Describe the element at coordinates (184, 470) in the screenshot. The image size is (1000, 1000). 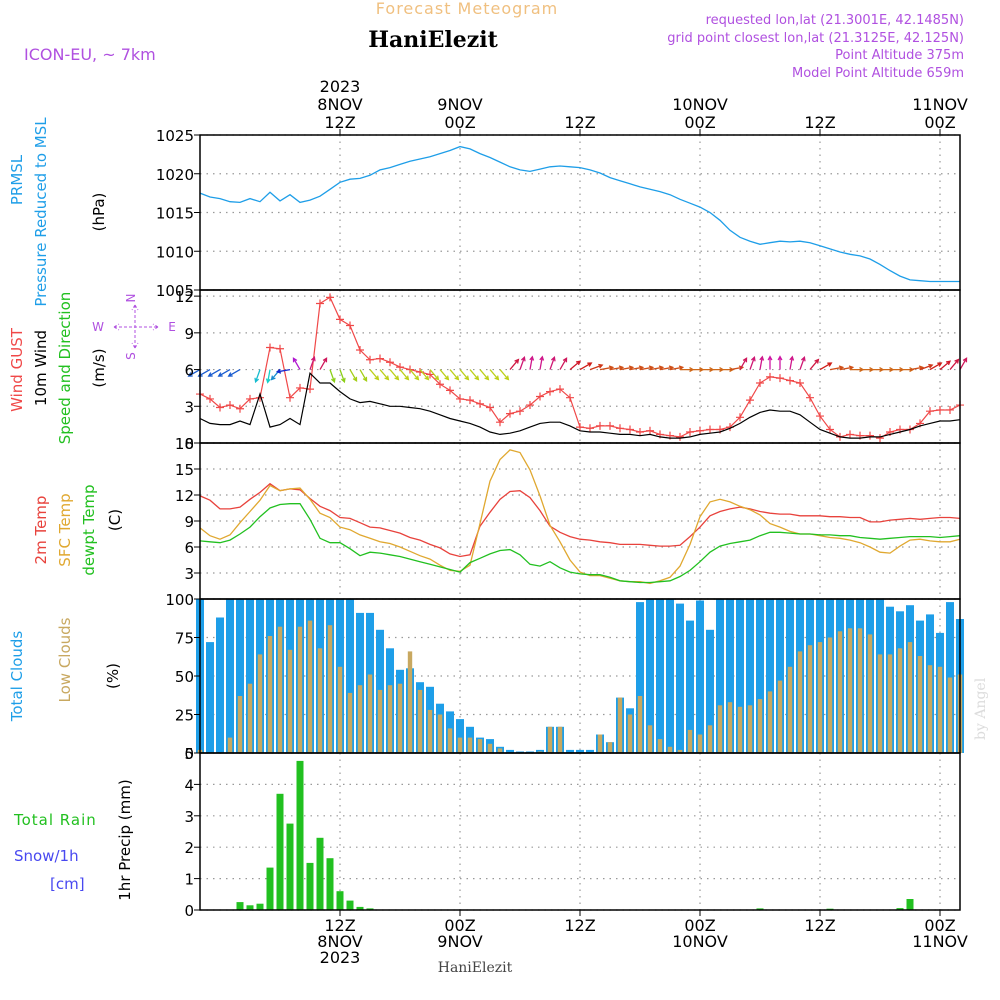
I see `y-tick-label: 15` at that location.